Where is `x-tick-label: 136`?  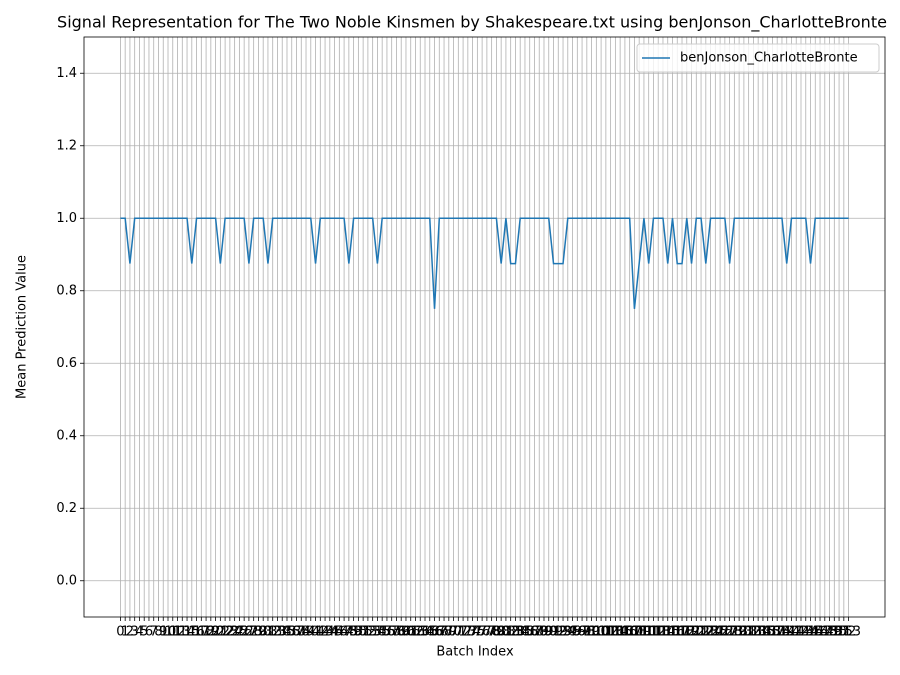 x-tick-label: 136 is located at coordinates (767, 632).